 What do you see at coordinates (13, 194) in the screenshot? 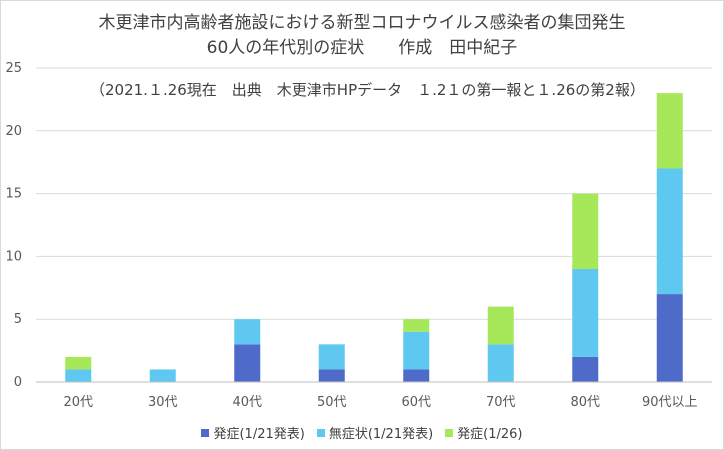
I see `y-tick-label: 15` at bounding box center [13, 194].